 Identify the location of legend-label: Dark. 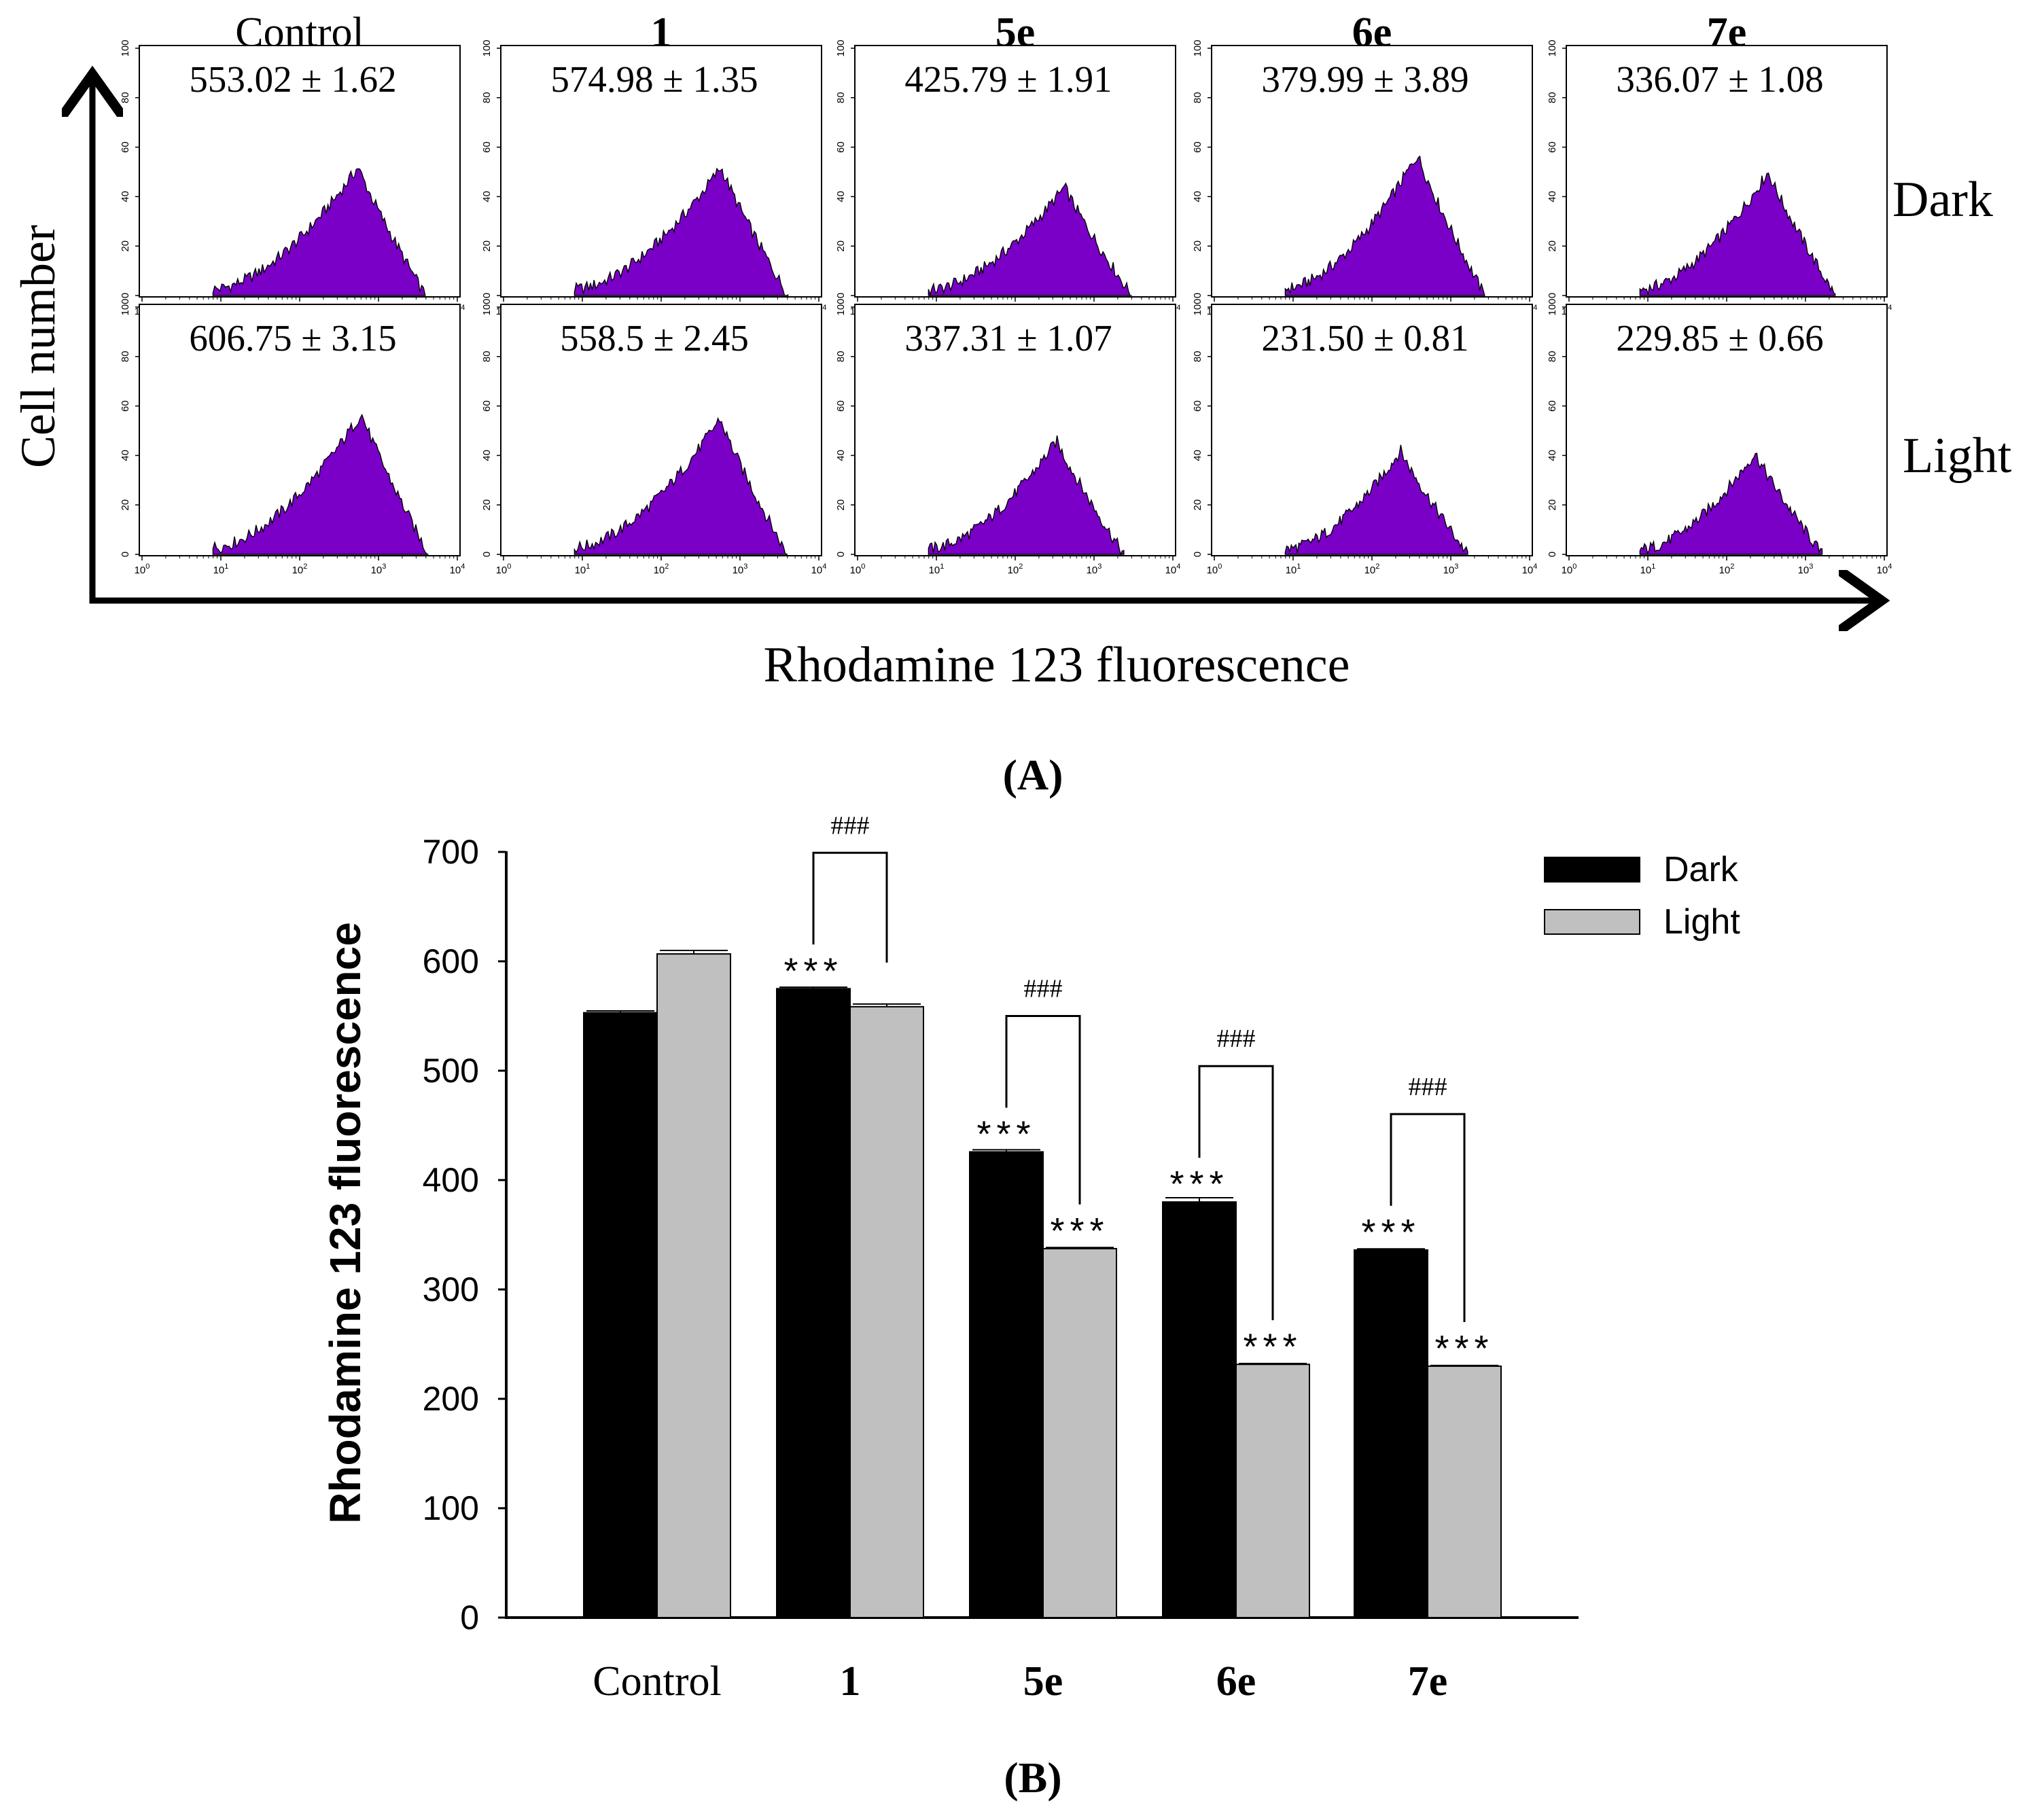
(1701, 869).